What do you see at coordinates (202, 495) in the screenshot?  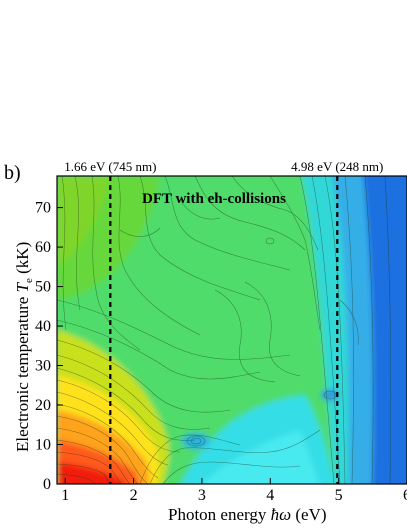 I see `x-tick-label: 3` at bounding box center [202, 495].